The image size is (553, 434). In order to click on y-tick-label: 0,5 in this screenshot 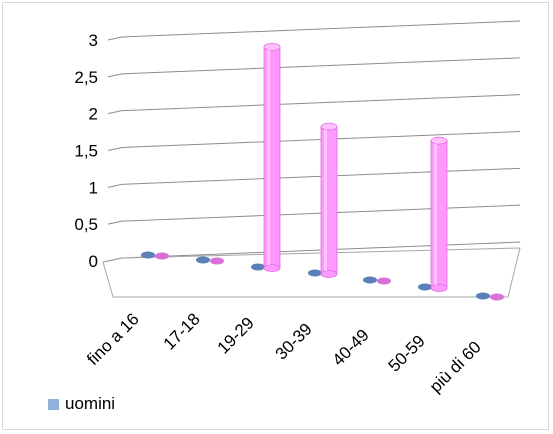, I will do `click(86, 224)`.